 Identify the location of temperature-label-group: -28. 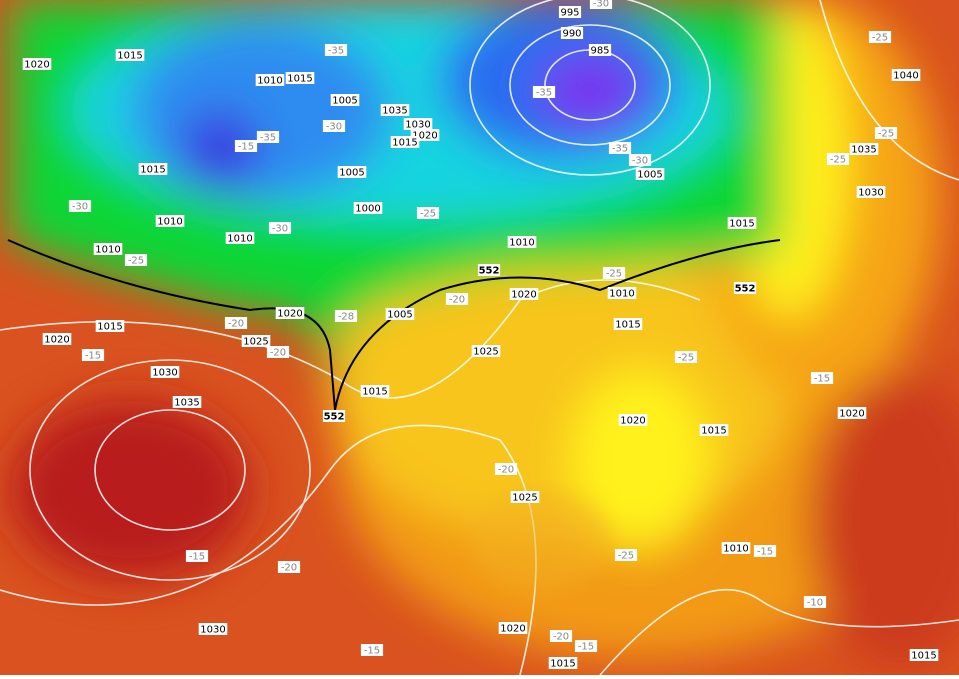
(346, 316).